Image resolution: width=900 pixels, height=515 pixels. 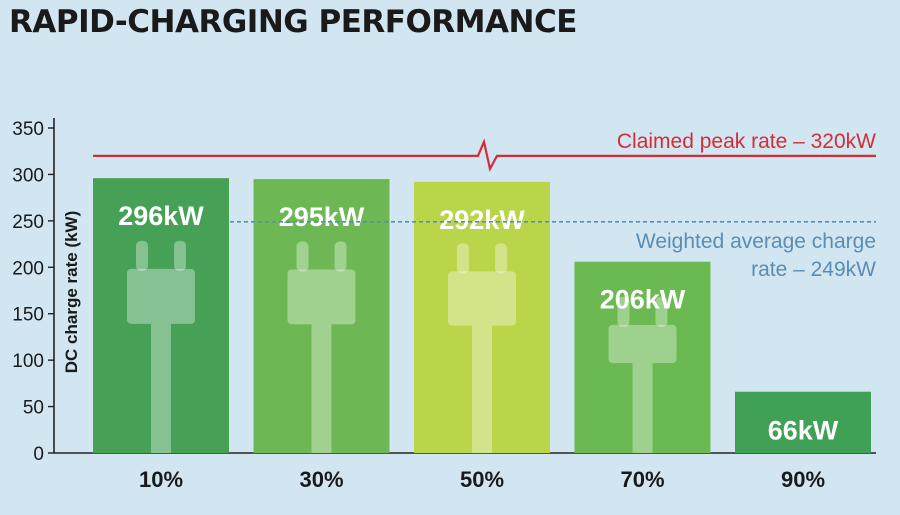 I want to click on y-tick-label: 350, so click(x=28, y=129).